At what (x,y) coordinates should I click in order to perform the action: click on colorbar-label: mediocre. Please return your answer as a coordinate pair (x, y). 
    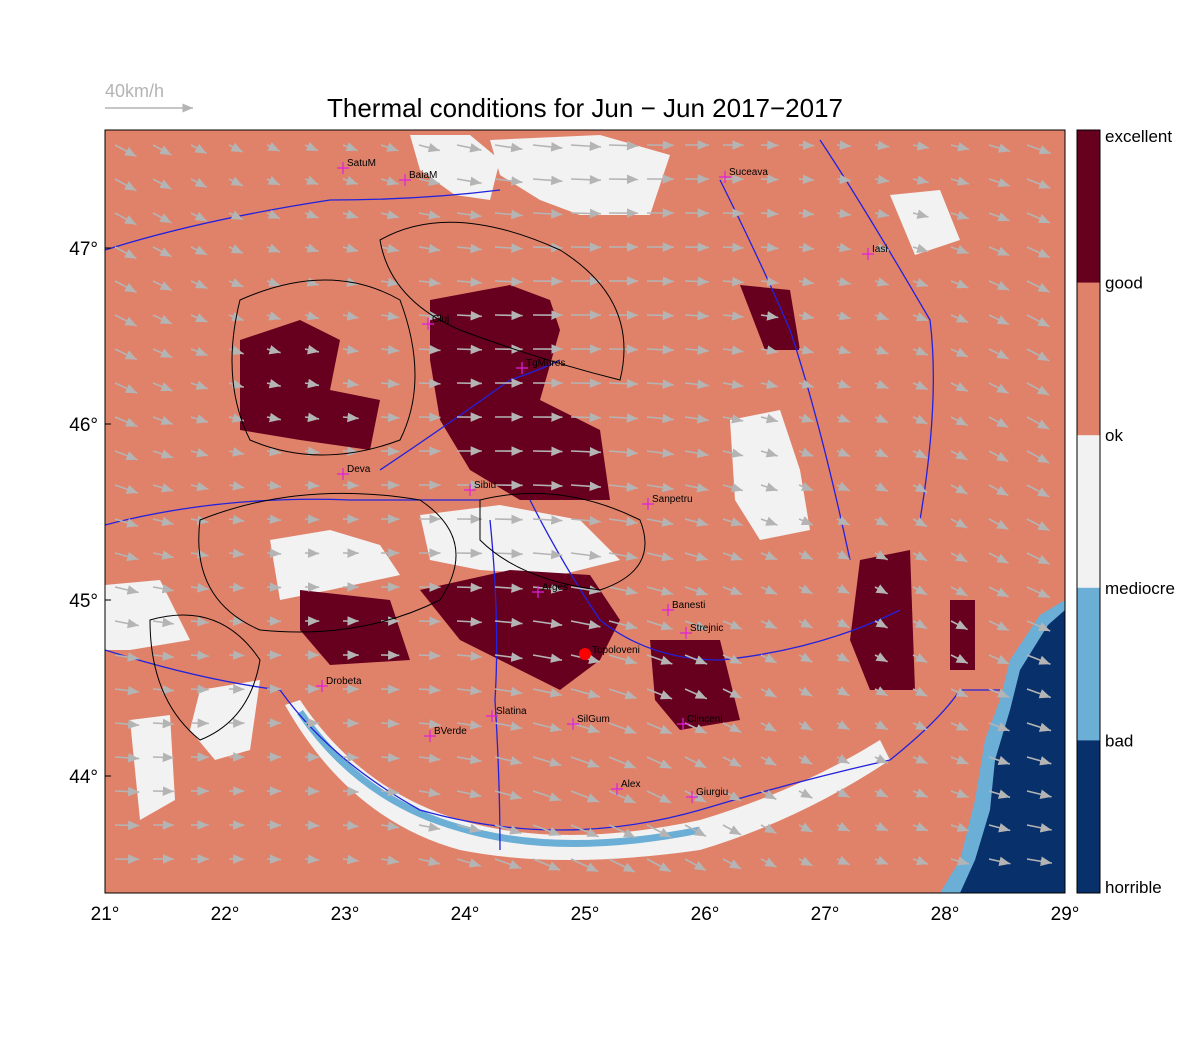
    Looking at the image, I should click on (1140, 588).